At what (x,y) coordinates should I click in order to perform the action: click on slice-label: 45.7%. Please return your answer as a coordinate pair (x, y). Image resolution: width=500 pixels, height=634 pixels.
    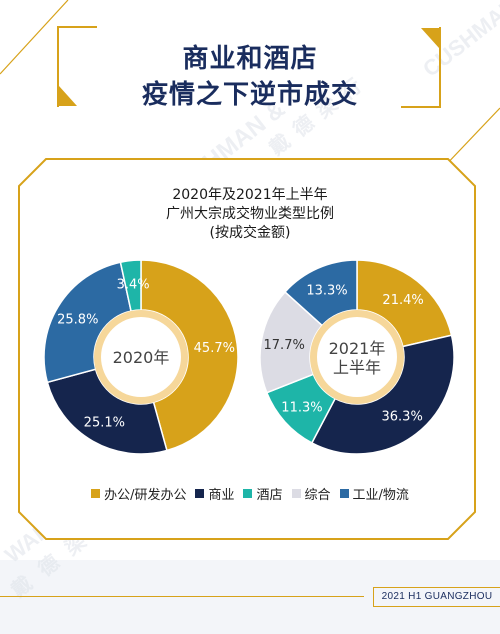
    Looking at the image, I should click on (214, 348).